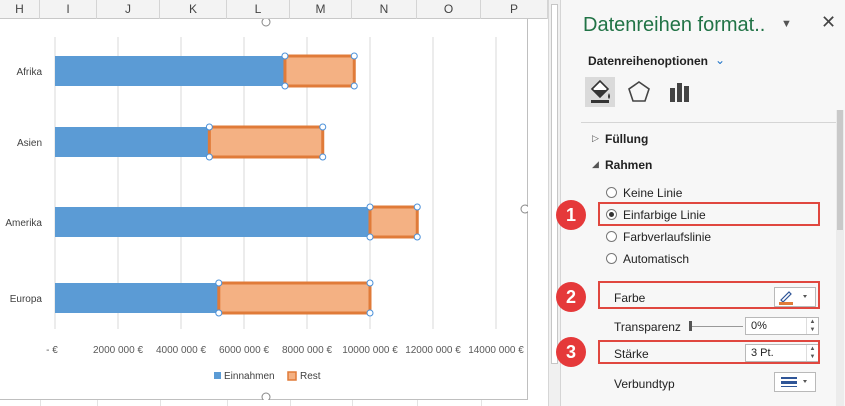 This screenshot has width=845, height=406. I want to click on scrollbar-thumb, so click(554, 184).